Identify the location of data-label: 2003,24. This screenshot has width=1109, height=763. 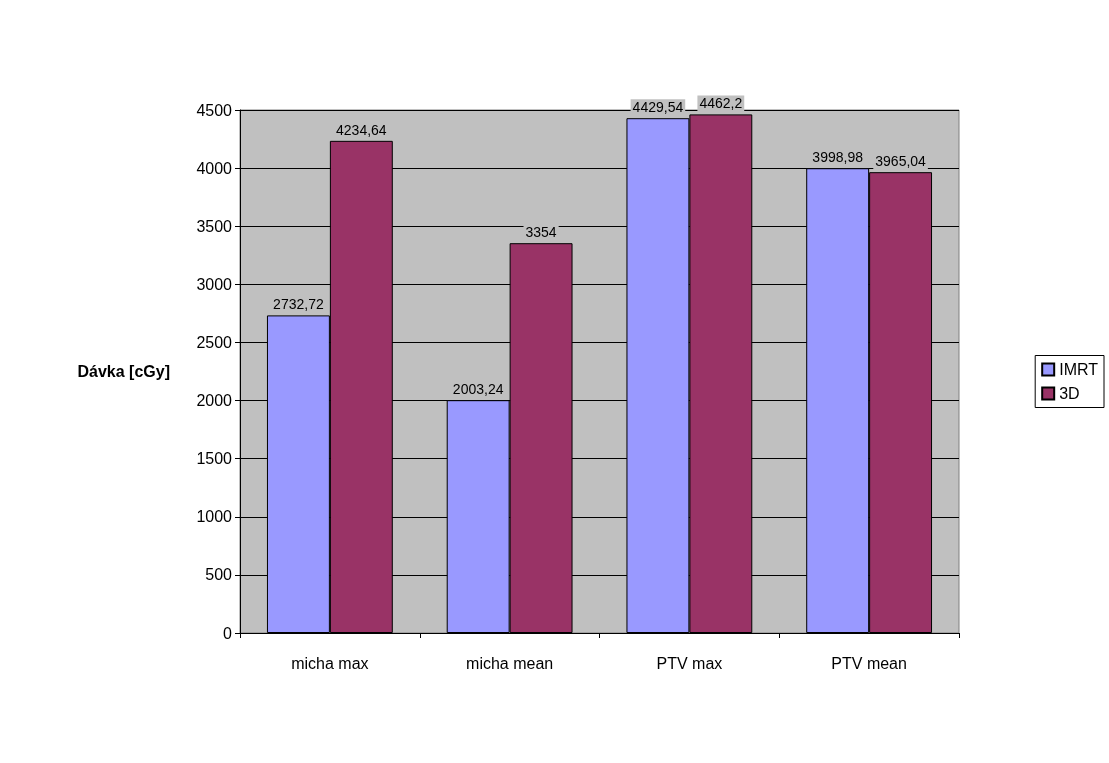
(478, 389).